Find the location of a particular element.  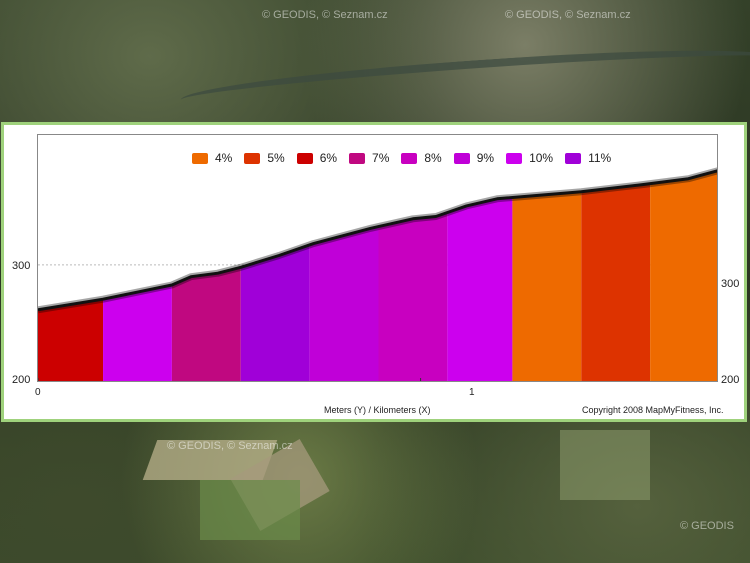

grade-segment-9pct is located at coordinates (344, 303).